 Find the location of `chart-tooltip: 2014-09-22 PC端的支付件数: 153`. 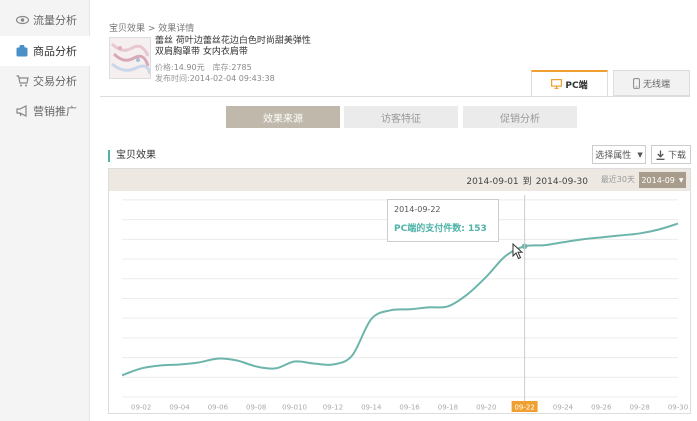

chart-tooltip: 2014-09-22 PC端的支付件数: 153 is located at coordinates (443, 220).